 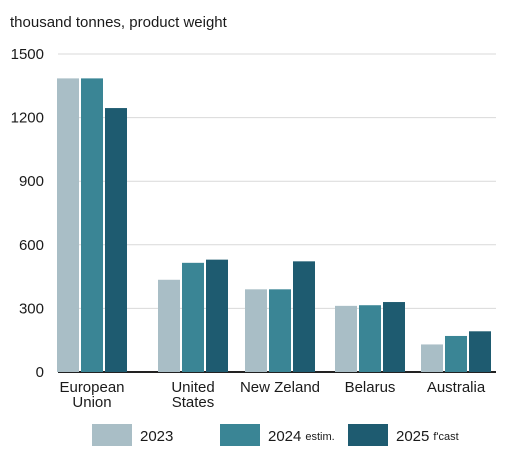 What do you see at coordinates (193, 402) in the screenshot?
I see `x-category-label: States` at bounding box center [193, 402].